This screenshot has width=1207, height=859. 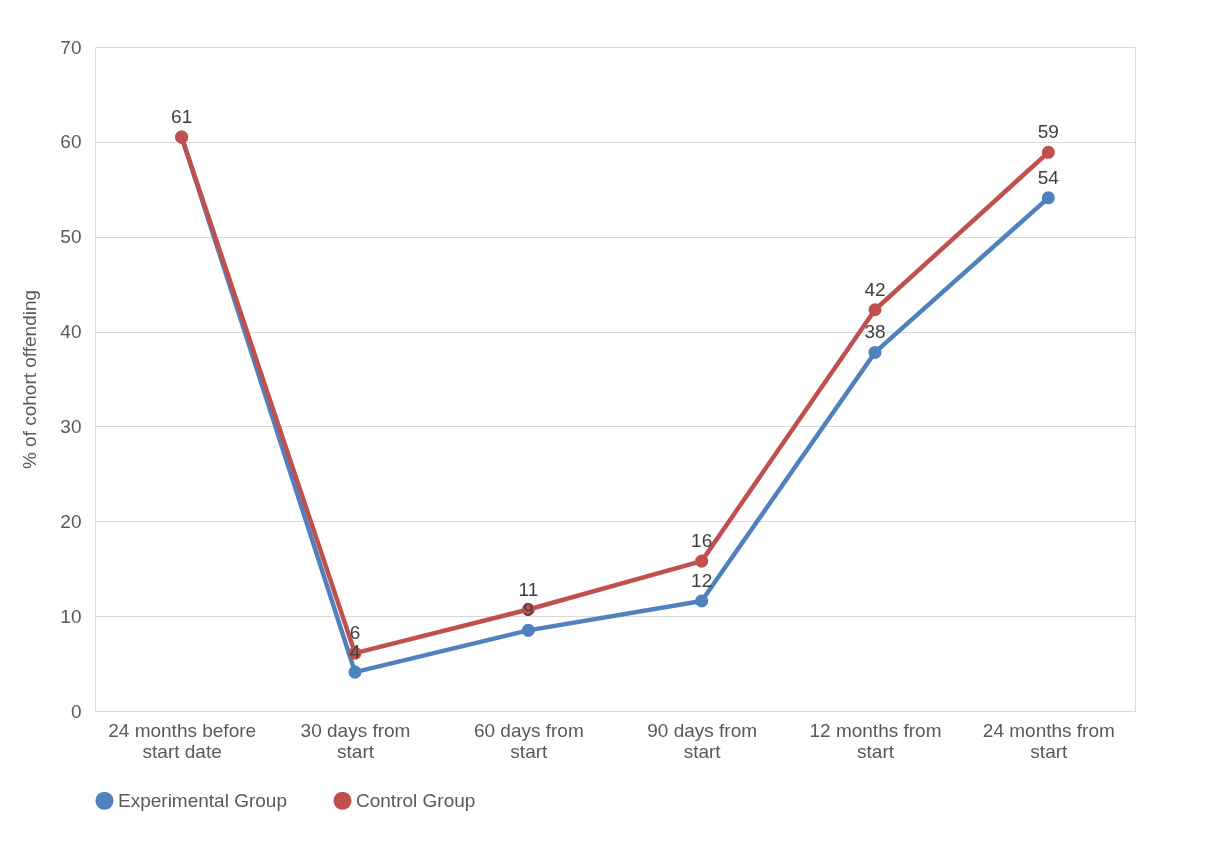 What do you see at coordinates (702, 740) in the screenshot?
I see `x-tick-label: 90 days from start` at bounding box center [702, 740].